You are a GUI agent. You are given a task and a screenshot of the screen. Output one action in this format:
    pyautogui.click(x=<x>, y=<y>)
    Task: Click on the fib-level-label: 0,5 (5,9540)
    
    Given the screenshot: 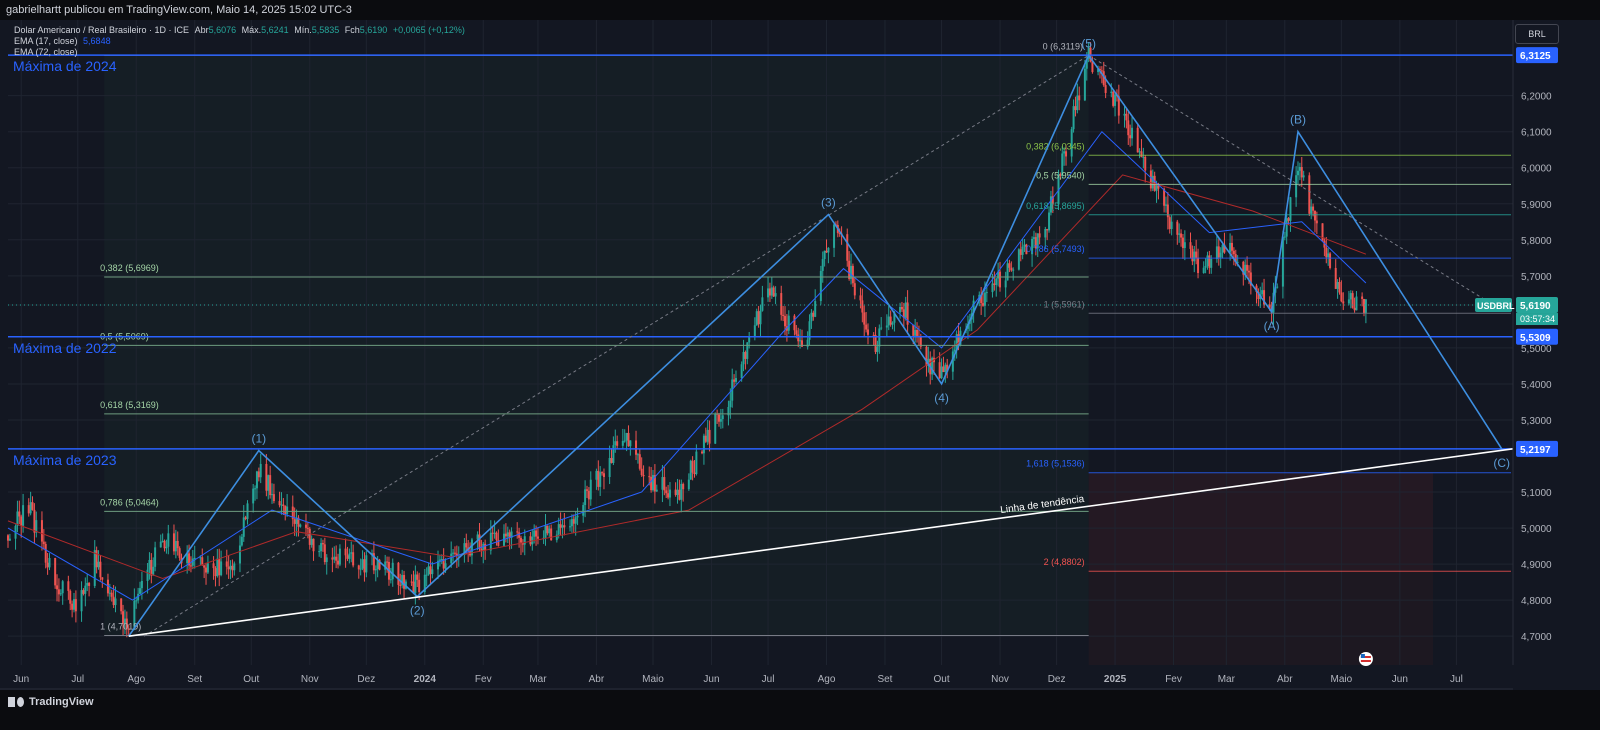 What is the action you would take?
    pyautogui.click(x=1060, y=175)
    